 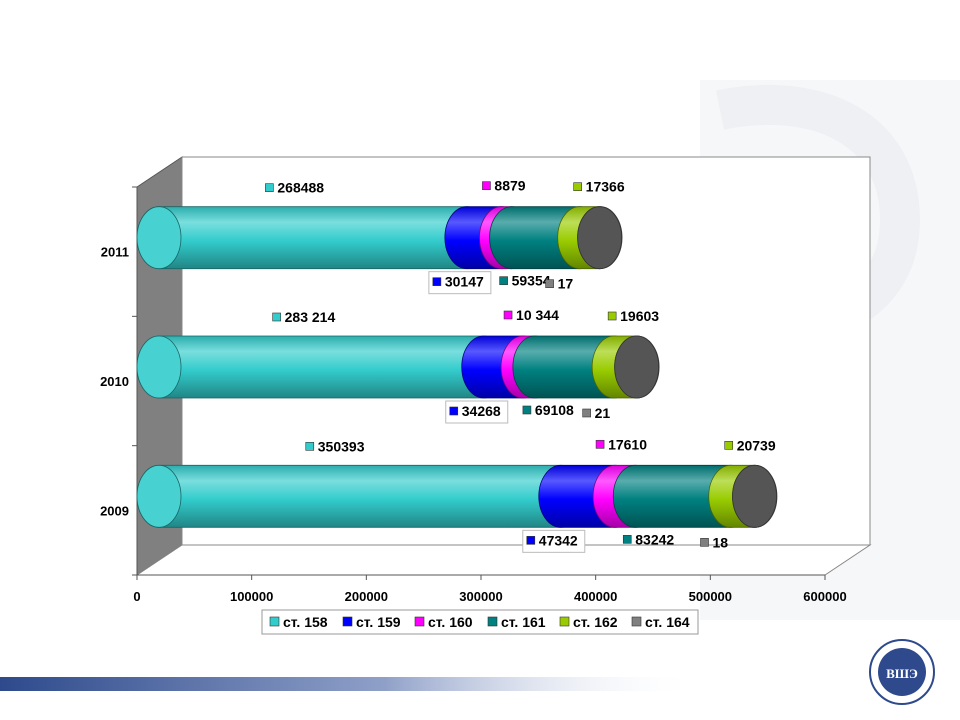 I want to click on data-label: 17, so click(x=566, y=284).